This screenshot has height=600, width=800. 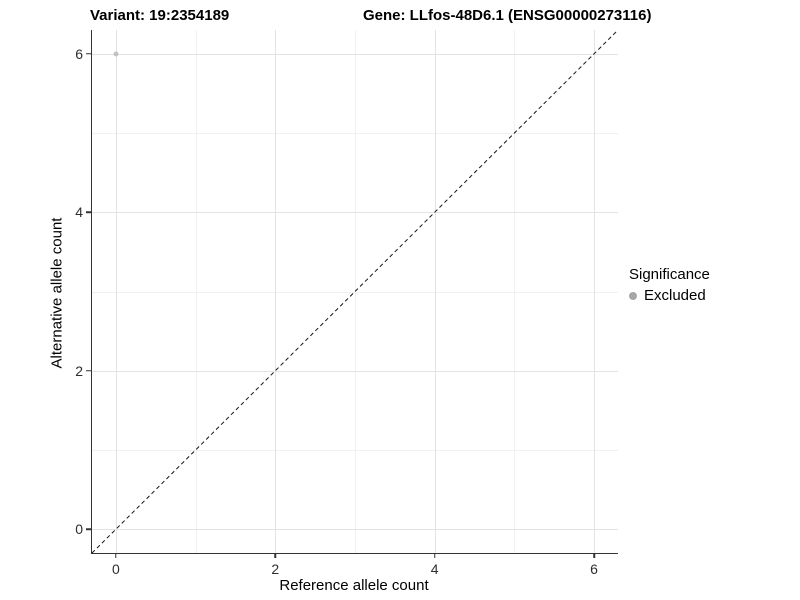 I want to click on legend: Significance Excluded, so click(x=669, y=285).